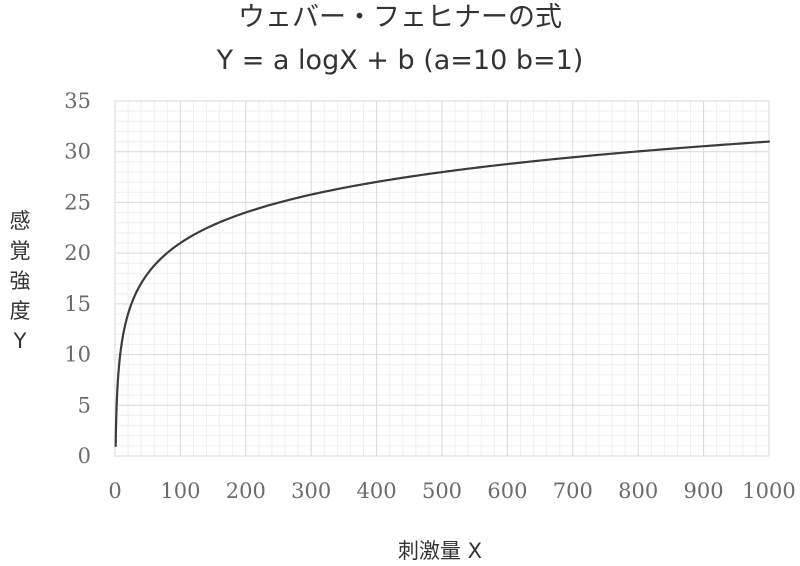 The height and width of the screenshot is (566, 800). I want to click on y-tick-label: 25, so click(77, 202).